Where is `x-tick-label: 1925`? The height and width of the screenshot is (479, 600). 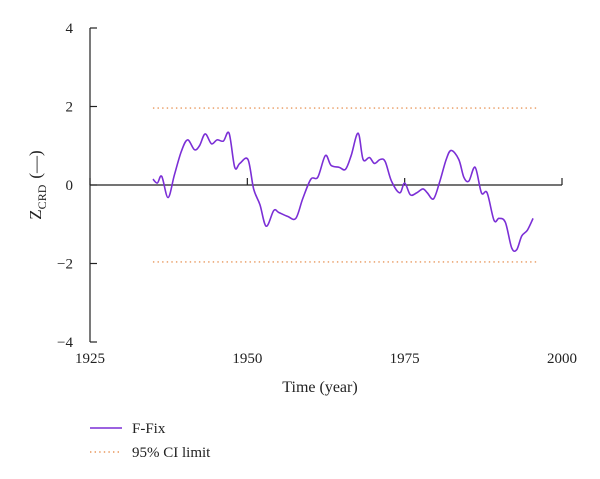 x-tick-label: 1925 is located at coordinates (90, 359).